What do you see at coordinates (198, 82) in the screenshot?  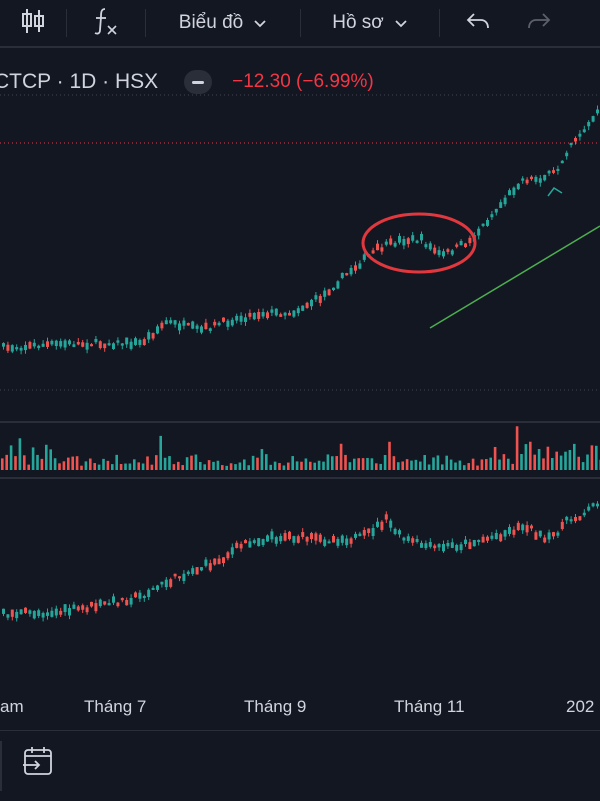 I see `collapse-legend-button` at bounding box center [198, 82].